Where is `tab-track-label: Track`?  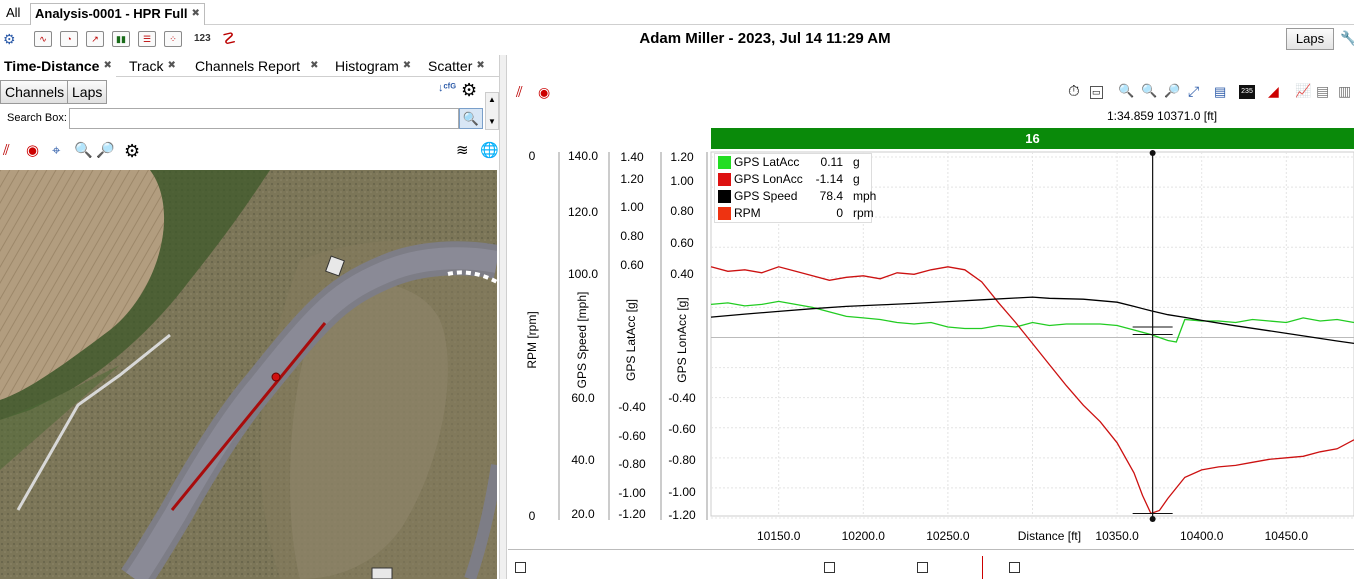 tab-track-label: Track is located at coordinates (146, 66).